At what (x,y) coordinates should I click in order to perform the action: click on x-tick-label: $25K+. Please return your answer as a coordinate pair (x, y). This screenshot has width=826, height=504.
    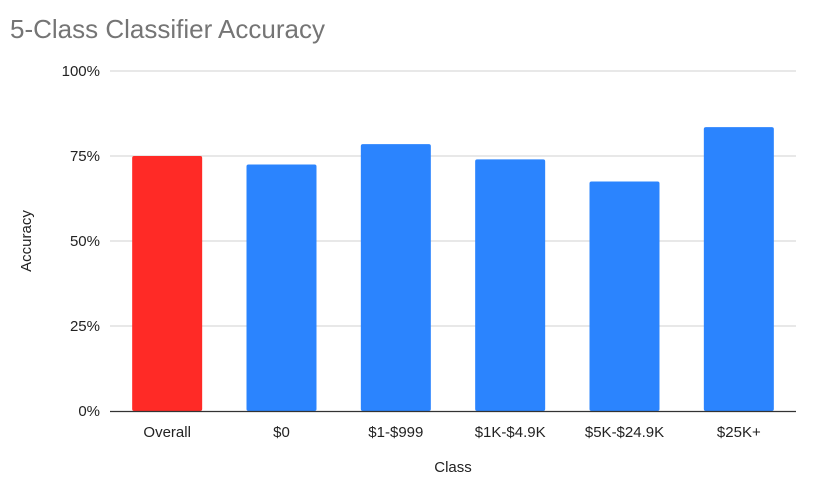
    Looking at the image, I should click on (739, 432).